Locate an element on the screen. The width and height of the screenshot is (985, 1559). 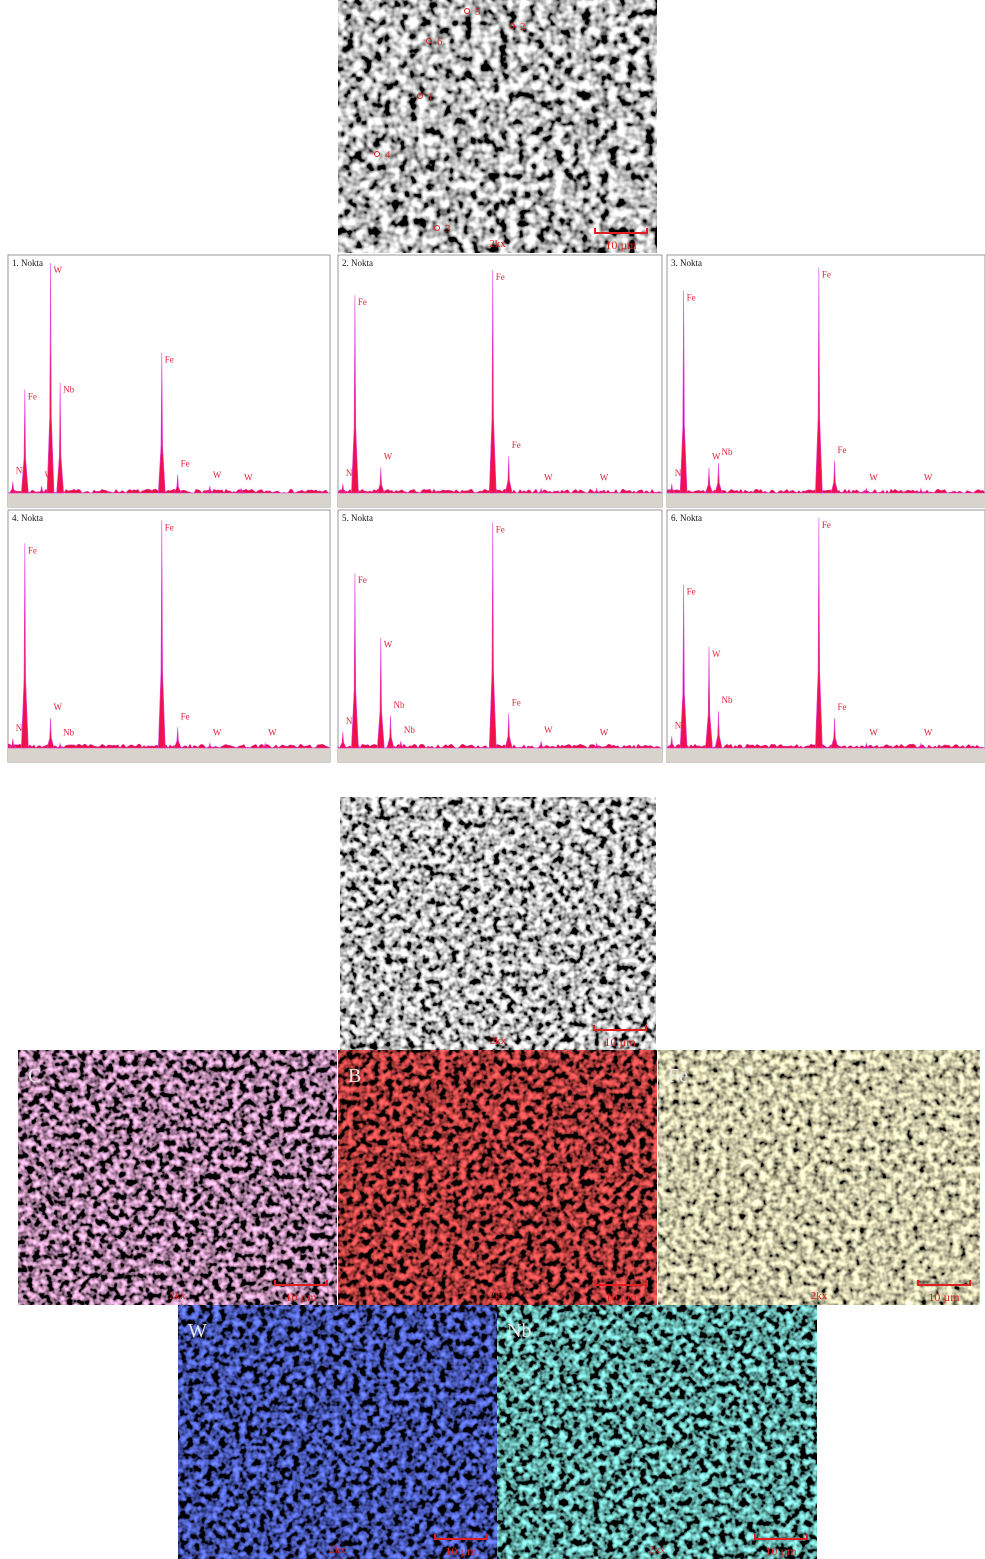
analysis-point-label: 6 is located at coordinates (440, 42).